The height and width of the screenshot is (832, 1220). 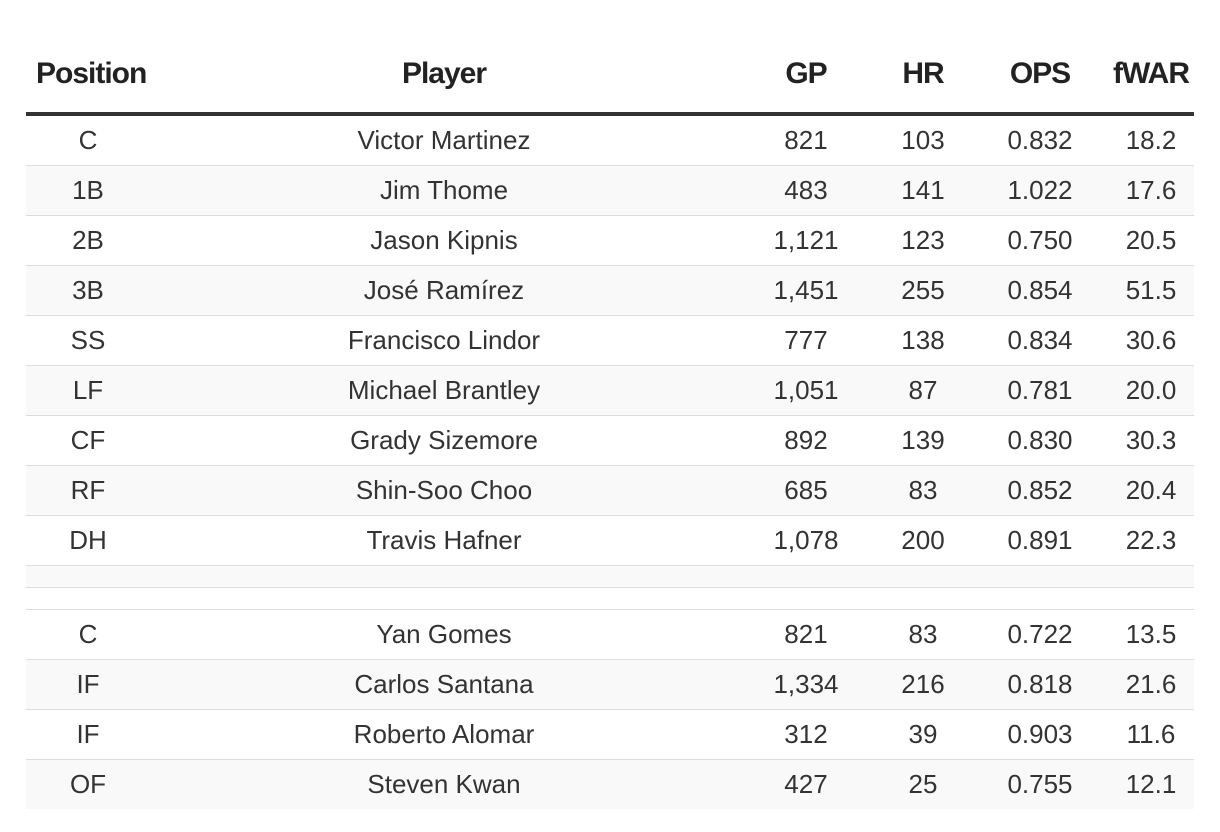 What do you see at coordinates (1151, 734) in the screenshot?
I see `cell-fwar: 11.6` at bounding box center [1151, 734].